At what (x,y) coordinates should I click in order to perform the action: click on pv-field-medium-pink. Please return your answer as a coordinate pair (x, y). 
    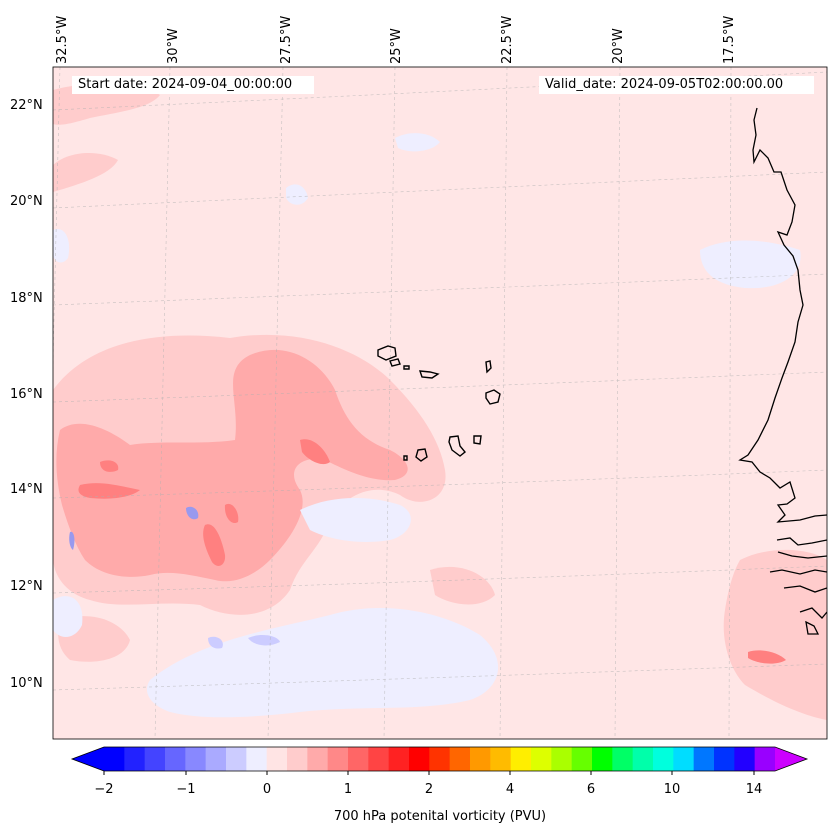
    Looking at the image, I should click on (232, 465).